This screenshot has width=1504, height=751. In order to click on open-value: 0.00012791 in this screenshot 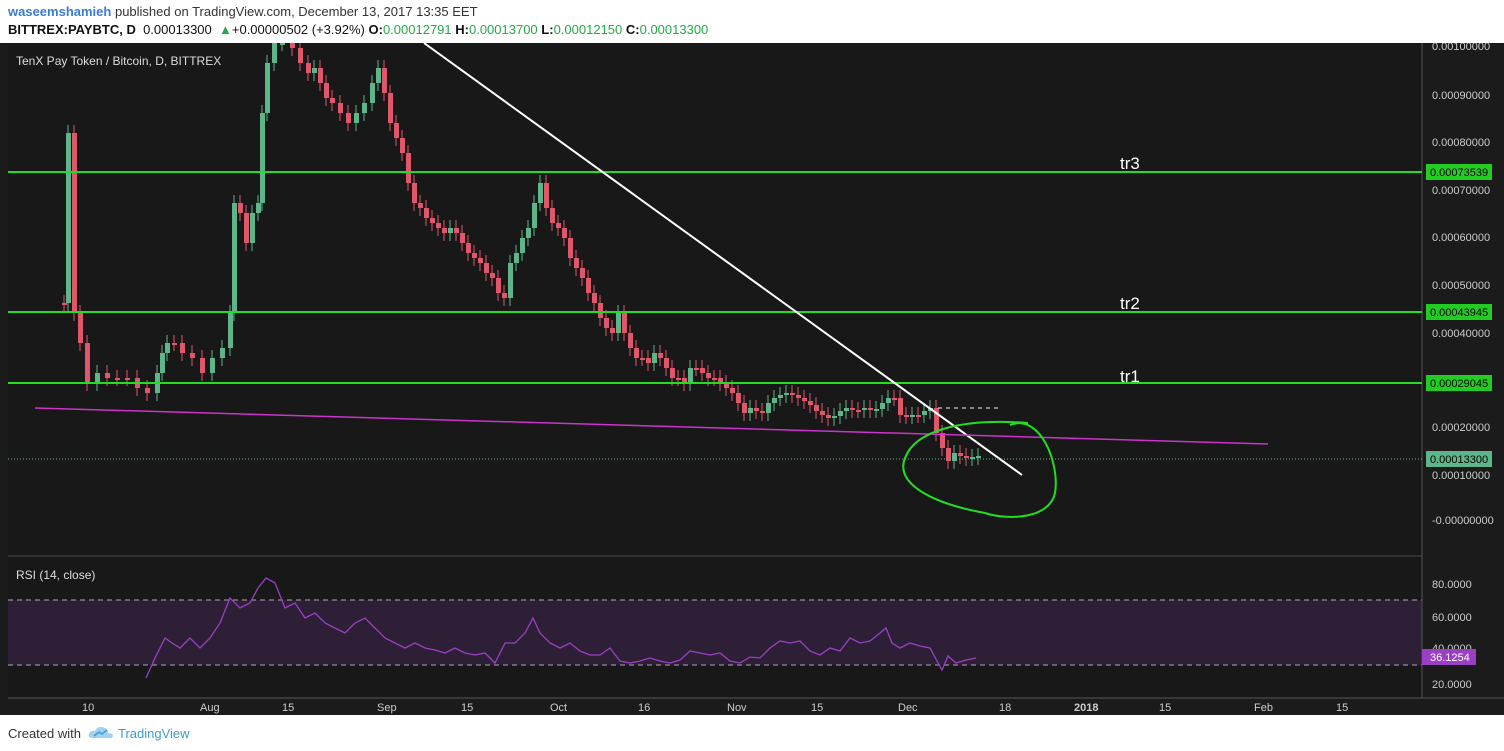, I will do `click(417, 29)`.